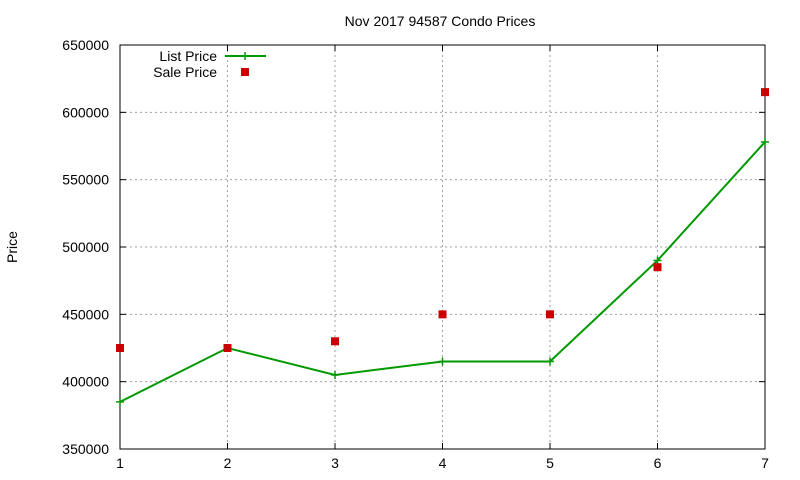 This screenshot has width=800, height=480. I want to click on legend-label: Sale Price, so click(185, 72).